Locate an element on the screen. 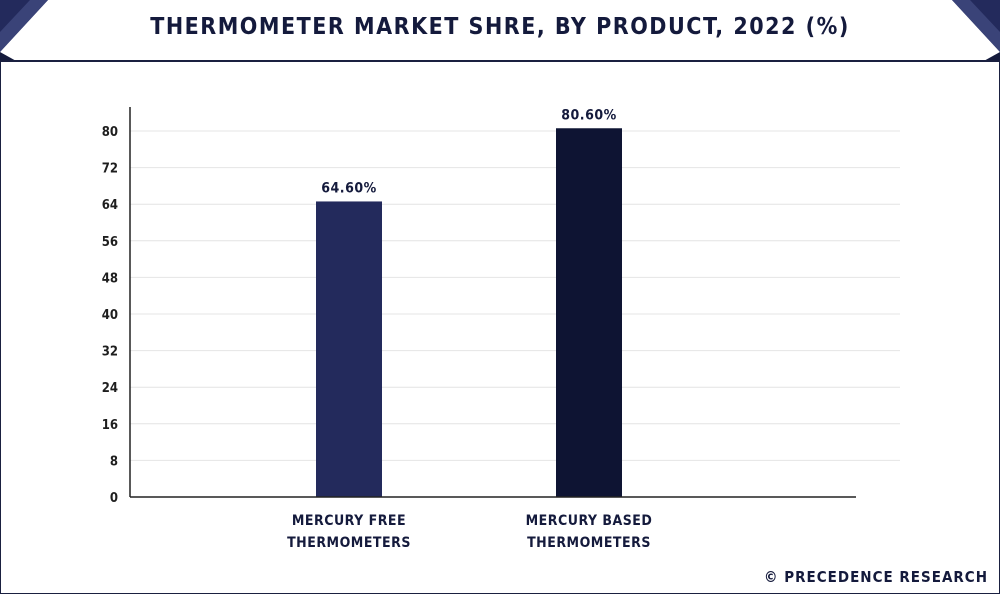 The width and height of the screenshot is (1000, 594). y-tick-label: 16 is located at coordinates (110, 425).